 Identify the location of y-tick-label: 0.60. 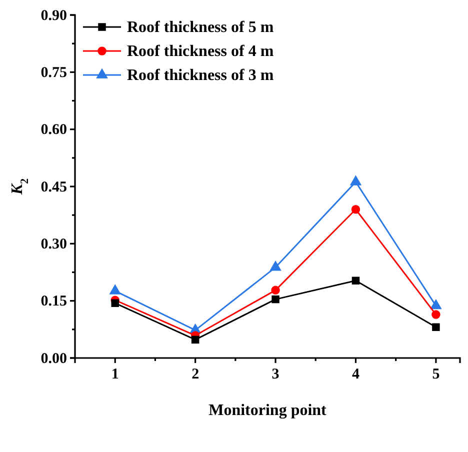
(53, 130).